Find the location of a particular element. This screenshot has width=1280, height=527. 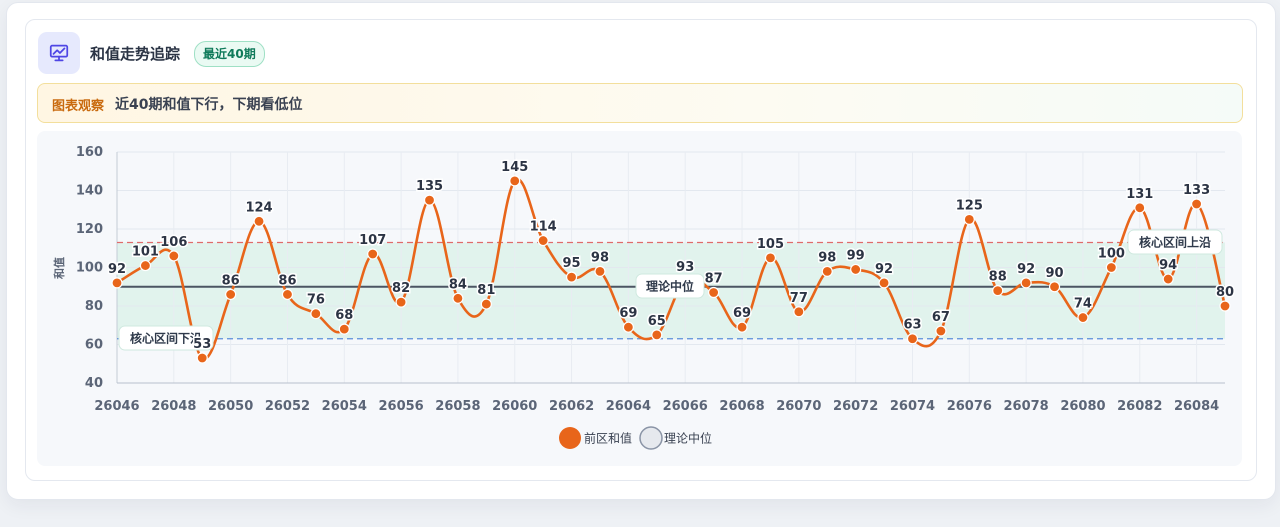

data-label: 145 is located at coordinates (514, 167).